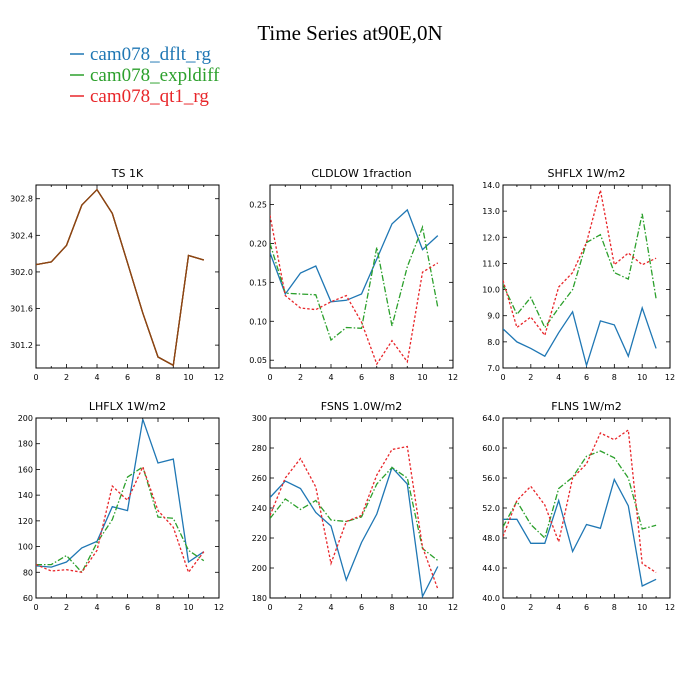  Describe the element at coordinates (127, 173) in the screenshot. I see `panel-title: TS 1K` at that location.